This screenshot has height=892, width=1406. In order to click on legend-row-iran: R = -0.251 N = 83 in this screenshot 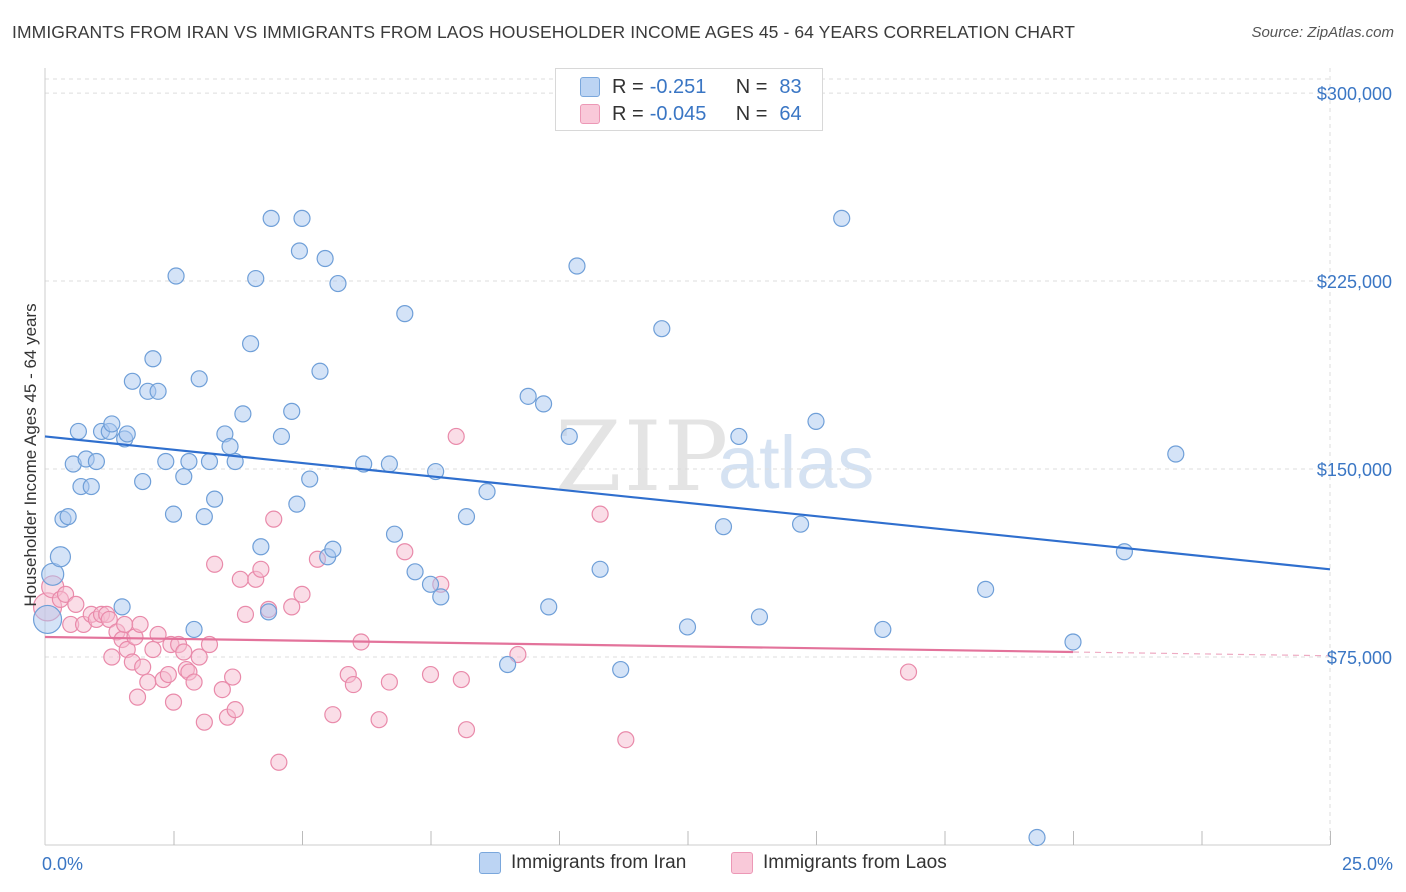, I will do `click(691, 87)`.